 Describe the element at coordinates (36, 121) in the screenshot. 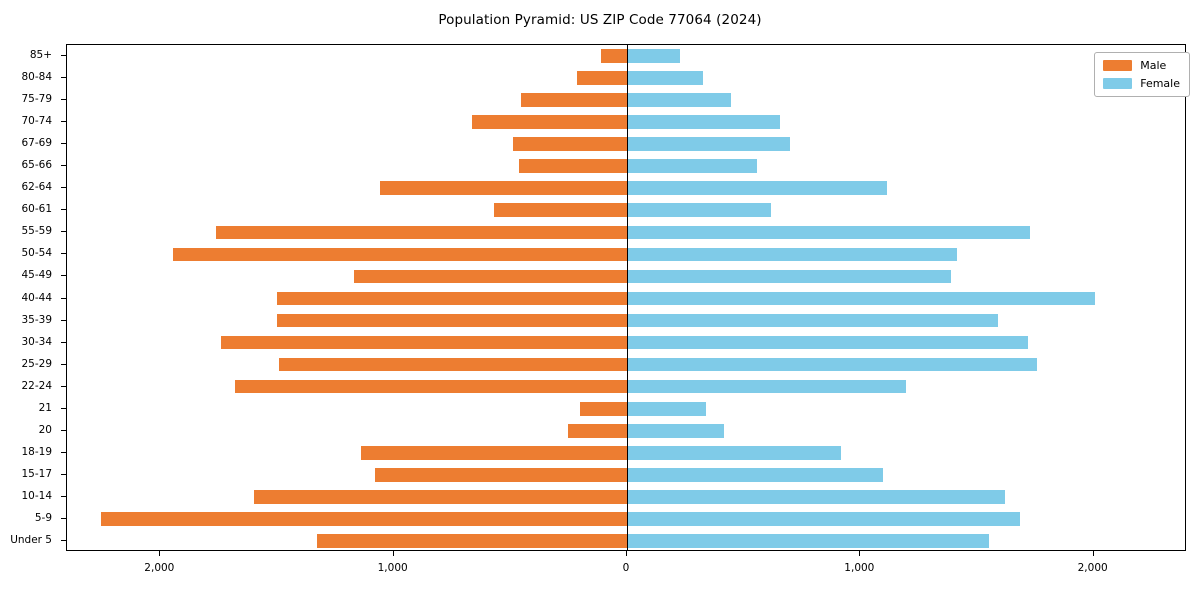

I see `y-tick-label: 70-74` at that location.